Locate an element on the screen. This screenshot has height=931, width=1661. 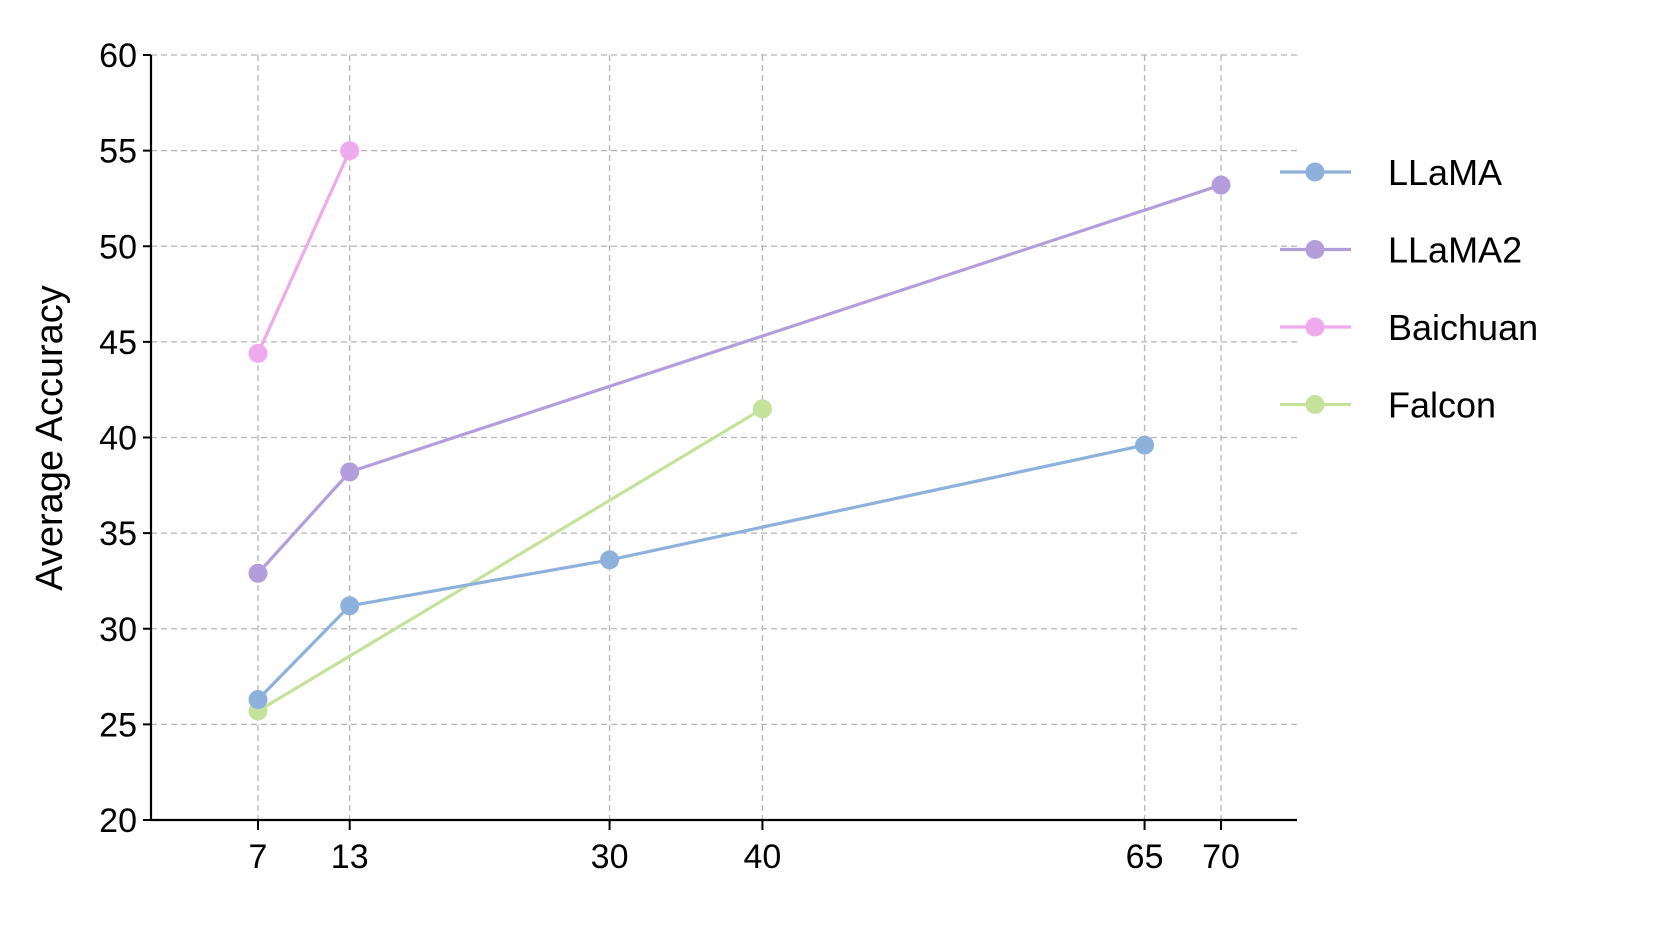
series-falcon is located at coordinates (510, 560).